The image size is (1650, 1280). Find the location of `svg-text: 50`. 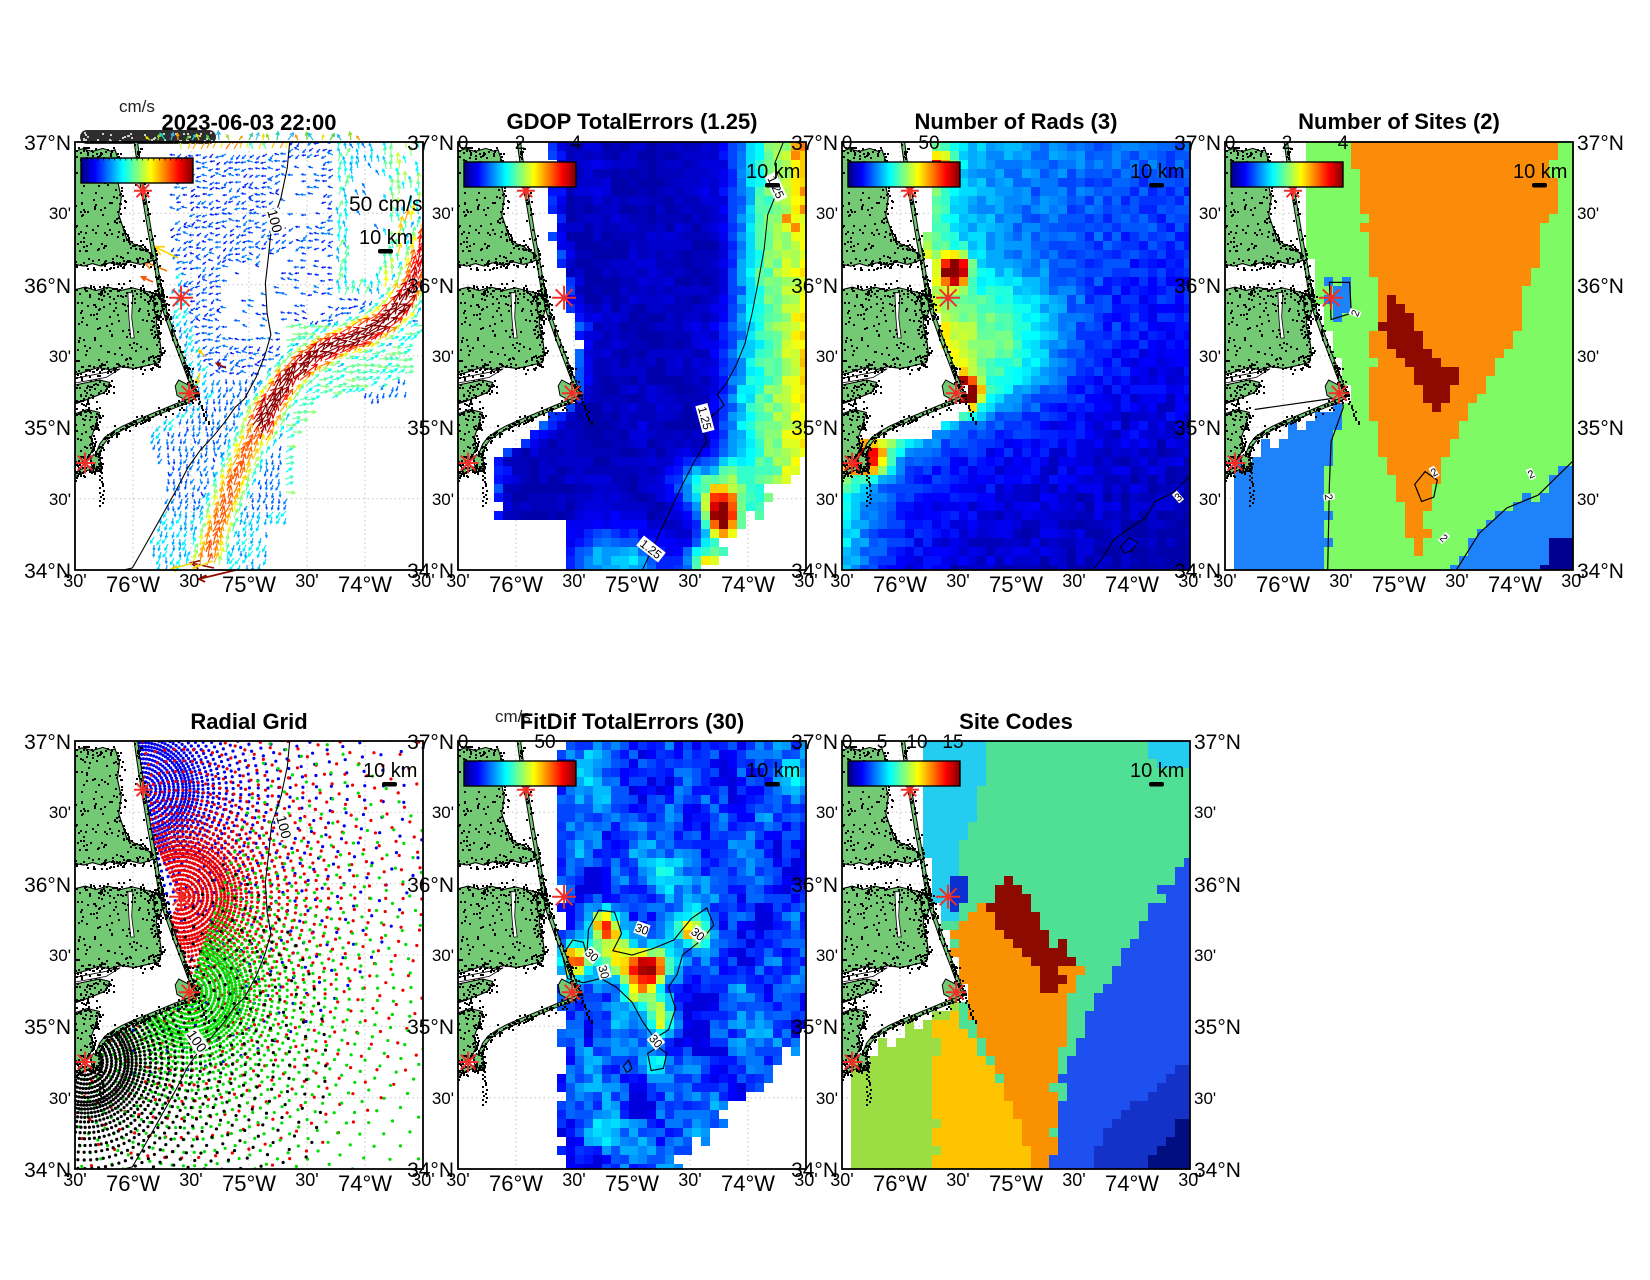

svg-text: 50 is located at coordinates (928, 143).